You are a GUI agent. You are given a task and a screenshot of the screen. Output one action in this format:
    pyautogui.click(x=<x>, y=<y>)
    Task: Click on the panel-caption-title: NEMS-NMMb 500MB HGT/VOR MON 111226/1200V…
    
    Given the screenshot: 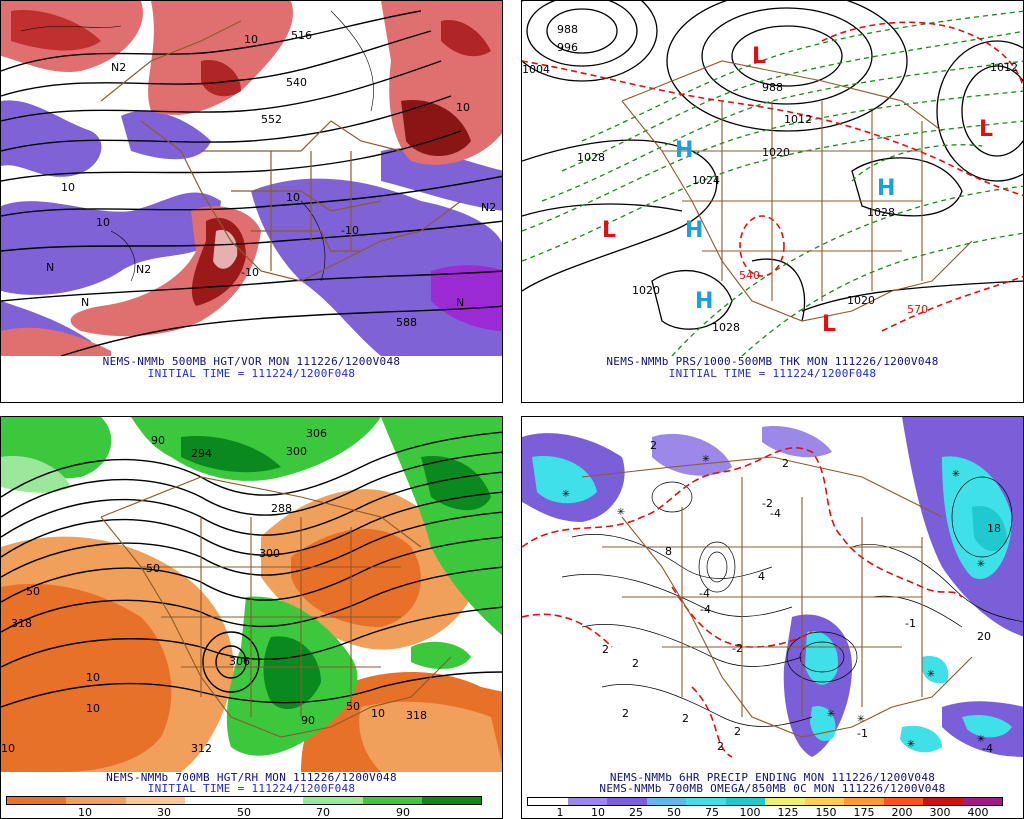 What is the action you would take?
    pyautogui.click(x=251, y=361)
    